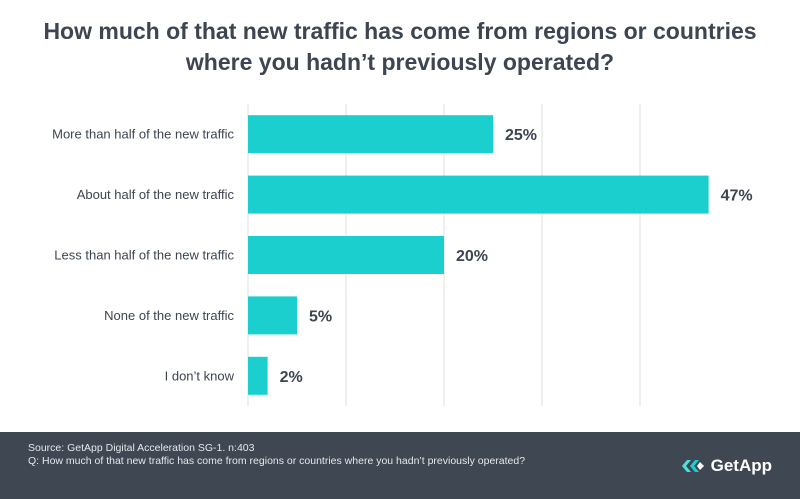 This screenshot has height=499, width=800. What do you see at coordinates (741, 465) in the screenshot?
I see `logo-text: GetApp` at bounding box center [741, 465].